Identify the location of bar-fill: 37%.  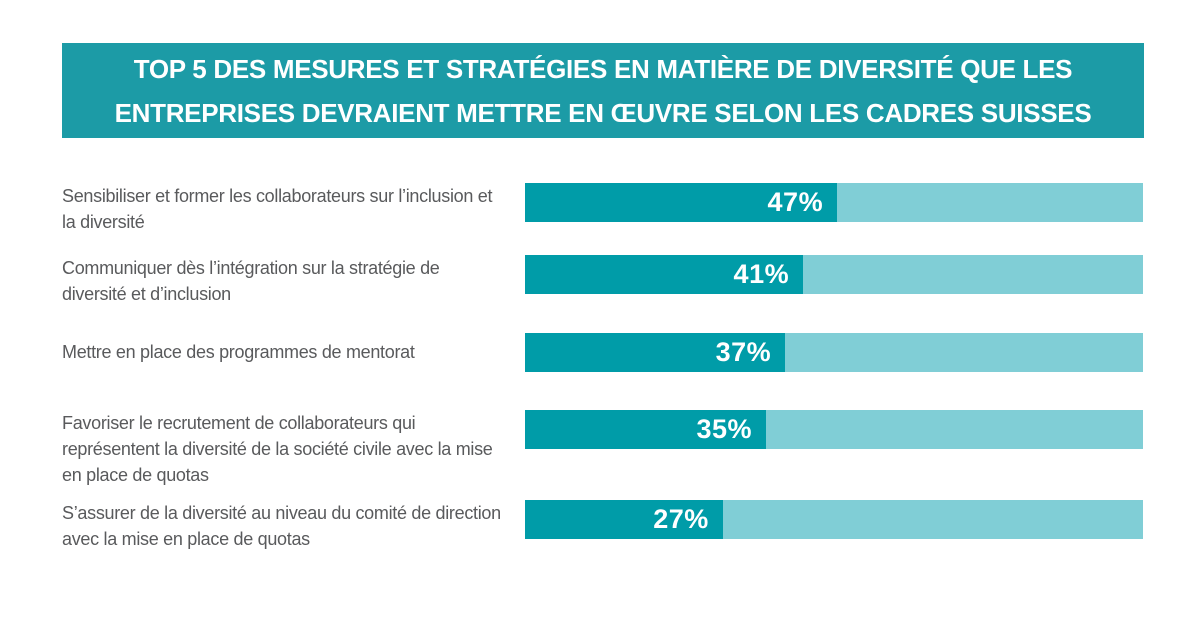
(655, 352).